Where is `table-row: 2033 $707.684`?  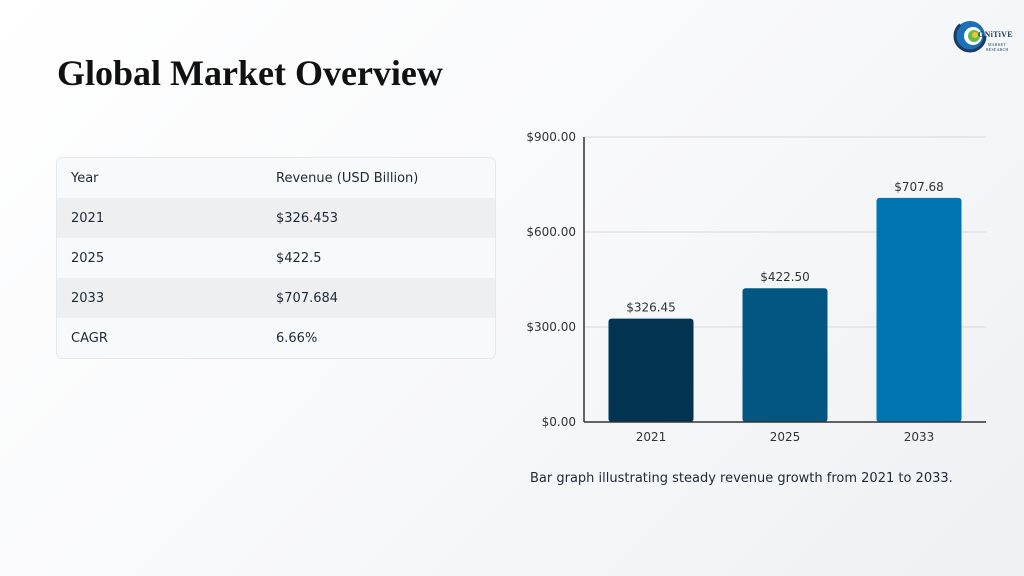
table-row: 2033 $707.684 is located at coordinates (276, 298).